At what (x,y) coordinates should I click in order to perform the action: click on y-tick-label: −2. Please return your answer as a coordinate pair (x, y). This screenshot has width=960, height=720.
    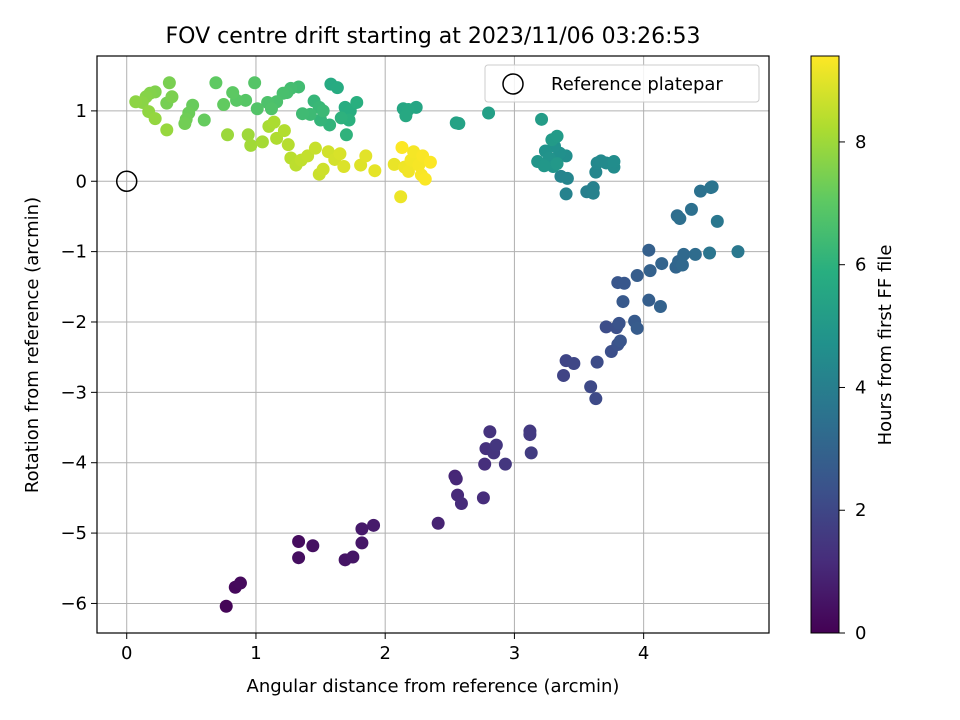
    Looking at the image, I should click on (73, 322).